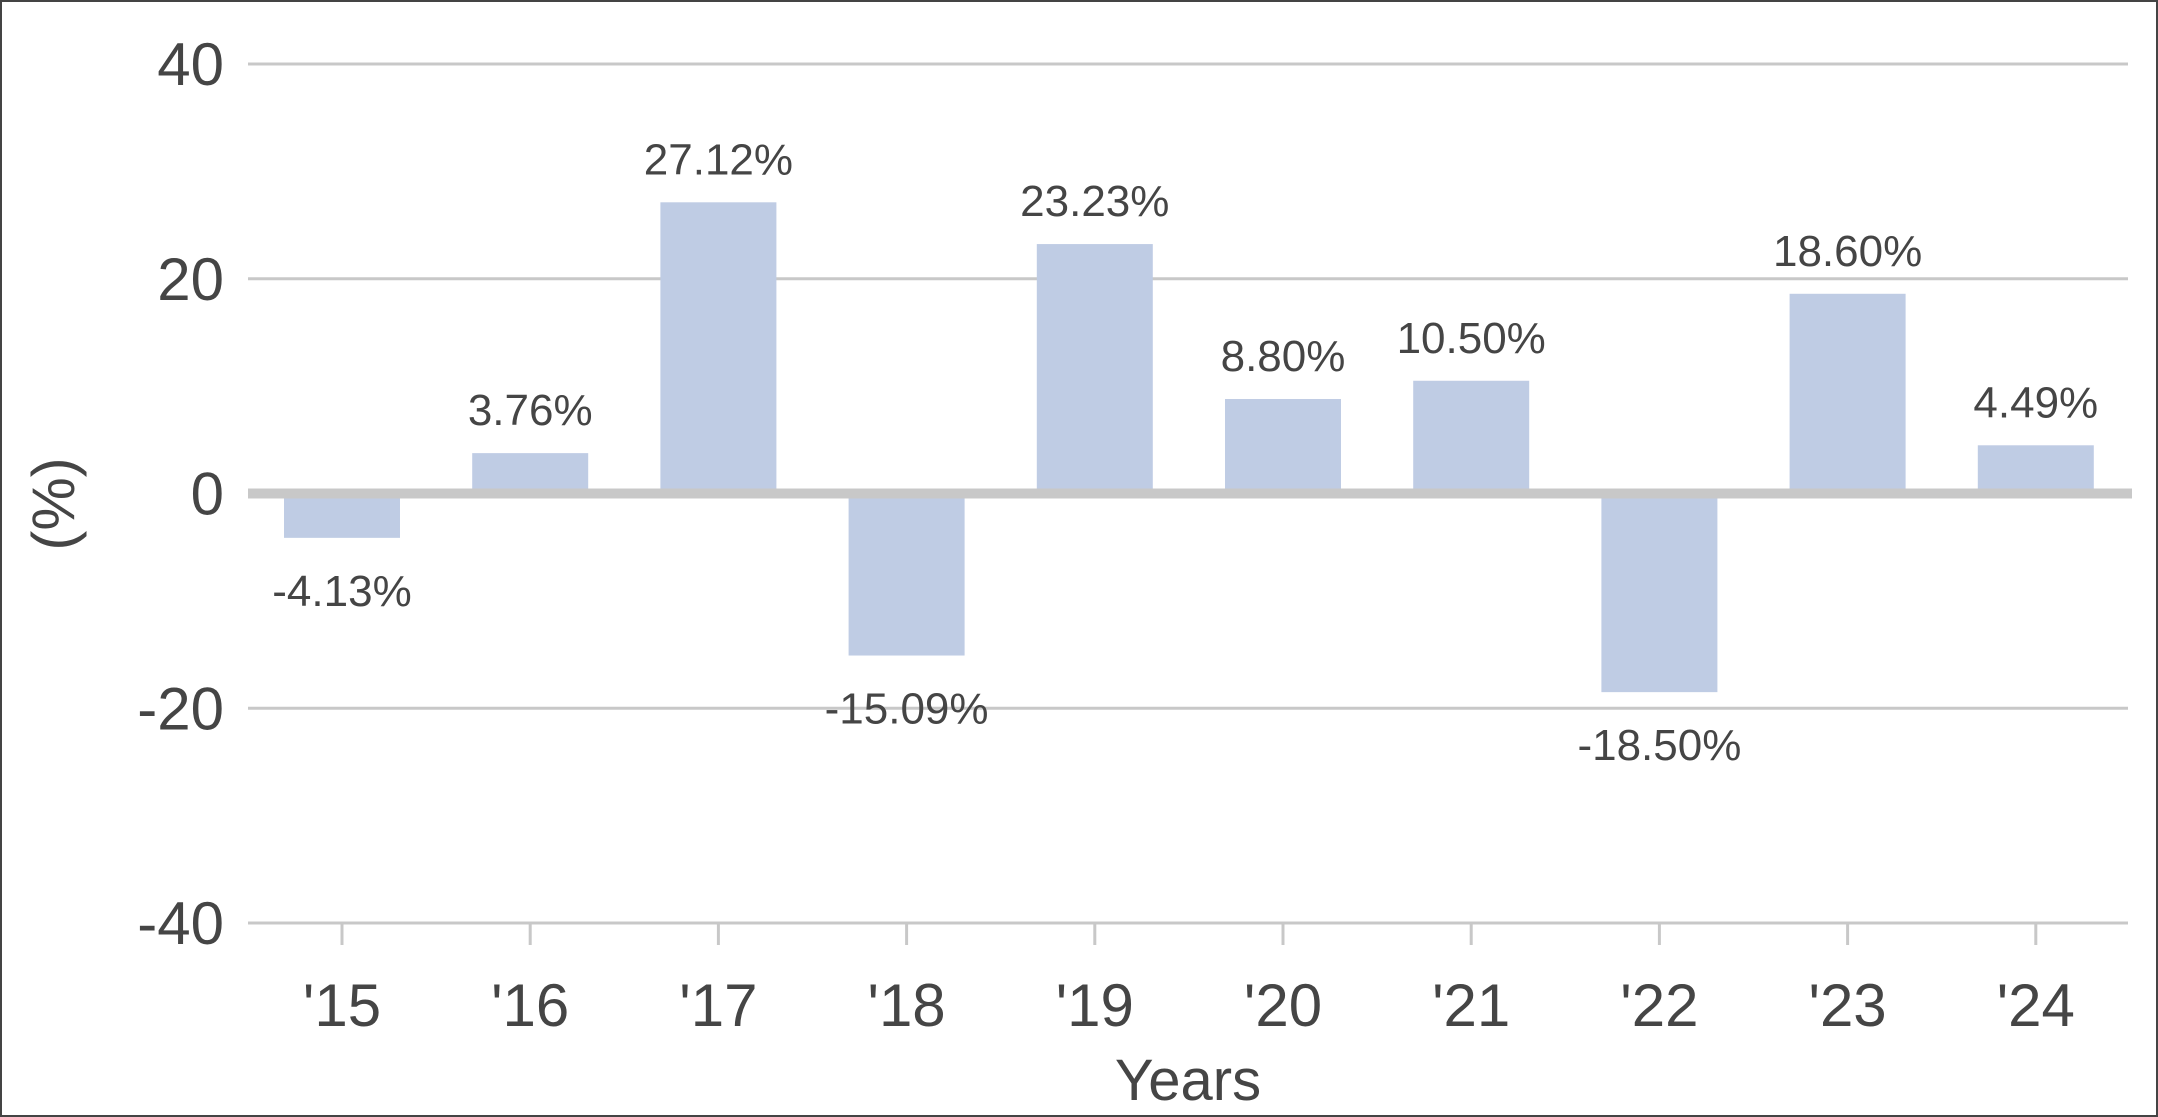  Describe the element at coordinates (718, 159) in the screenshot. I see `data-label: 27.12%` at that location.